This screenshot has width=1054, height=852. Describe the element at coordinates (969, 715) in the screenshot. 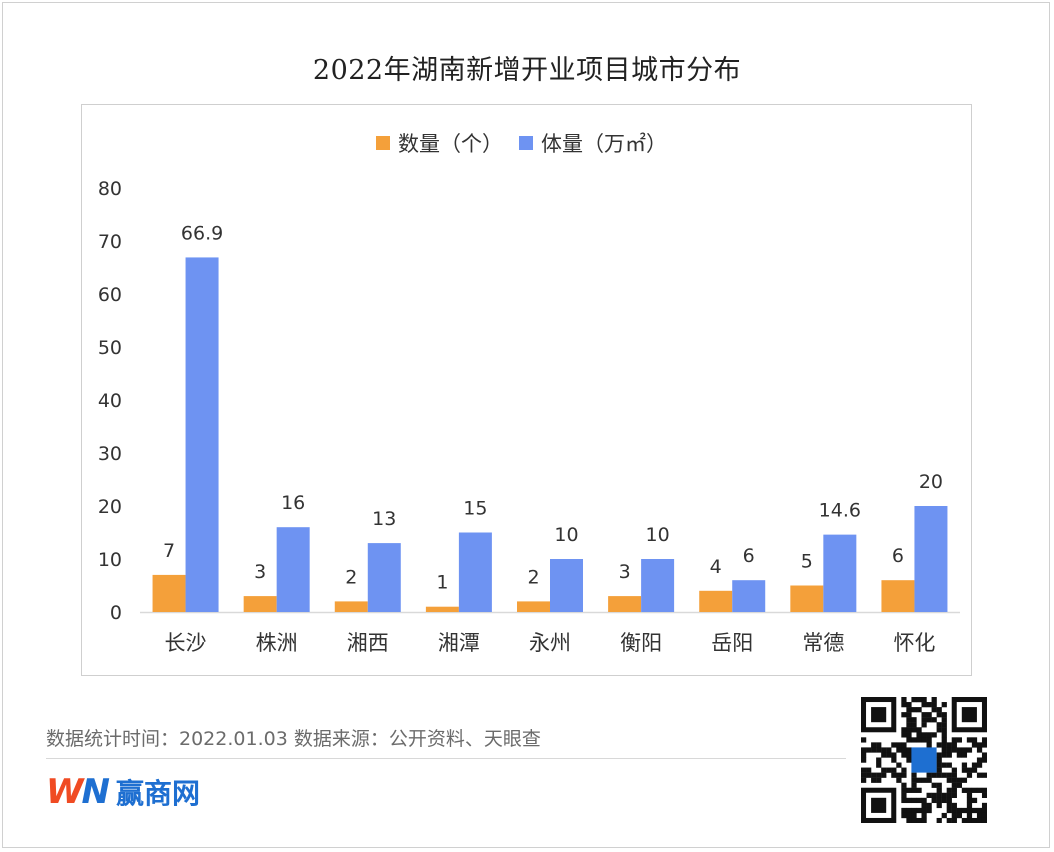

I see `qr-finder` at that location.